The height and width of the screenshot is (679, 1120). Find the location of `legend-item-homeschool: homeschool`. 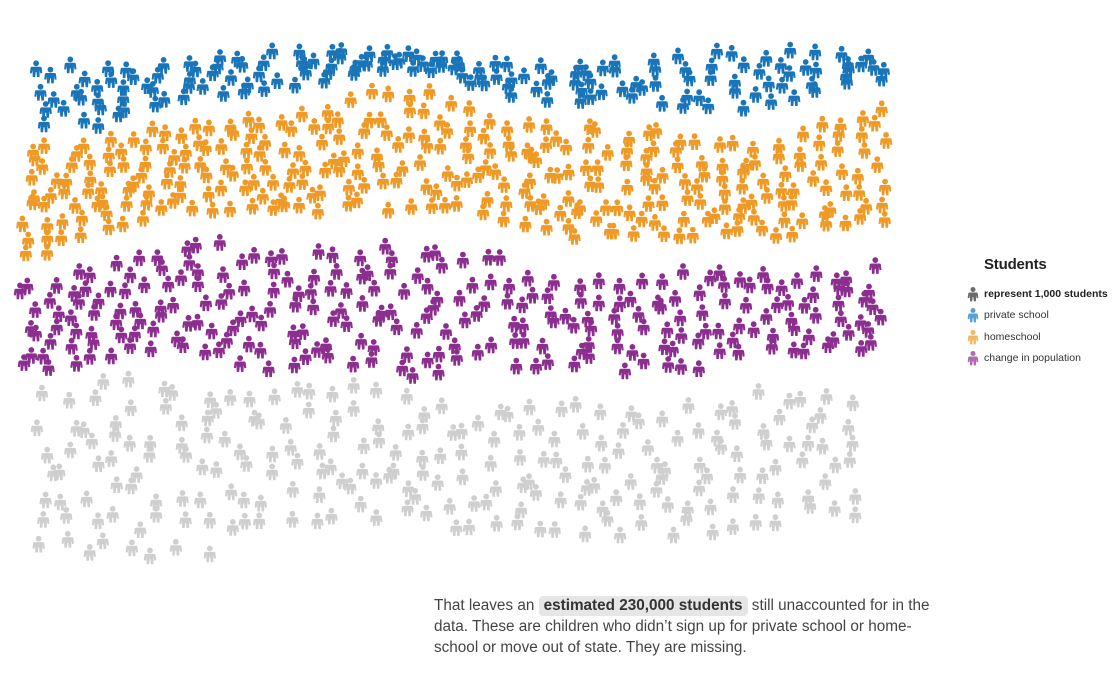

legend-item-homeschool: homeschool is located at coordinates (1037, 337).